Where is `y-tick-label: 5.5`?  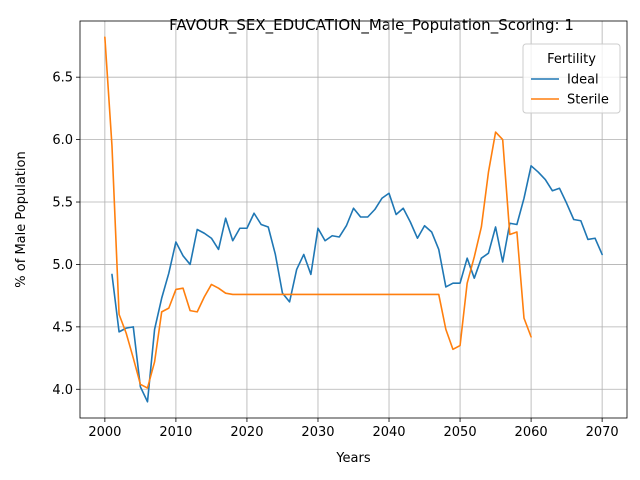 y-tick-label: 5.5 is located at coordinates (62, 203).